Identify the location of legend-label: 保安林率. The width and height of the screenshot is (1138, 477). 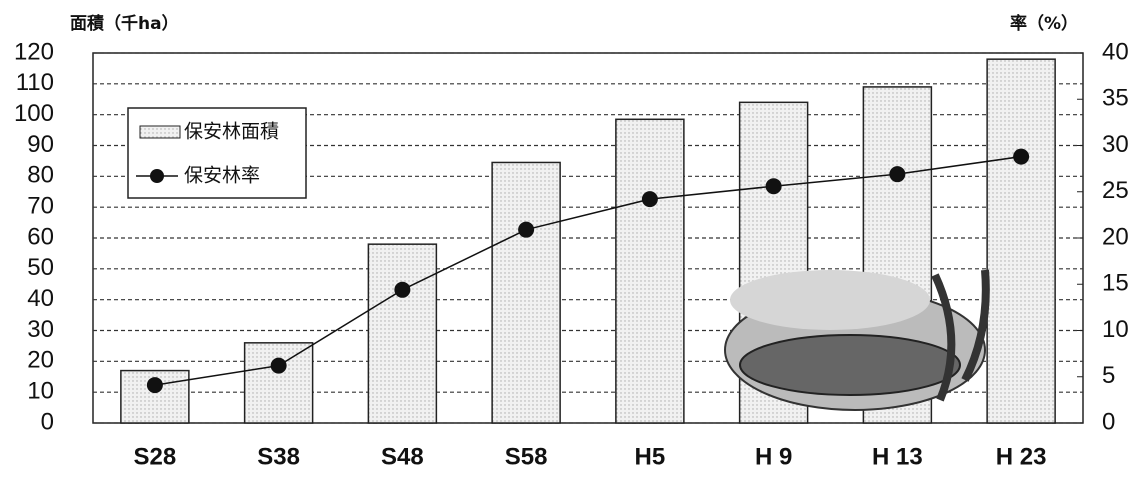
(222, 176).